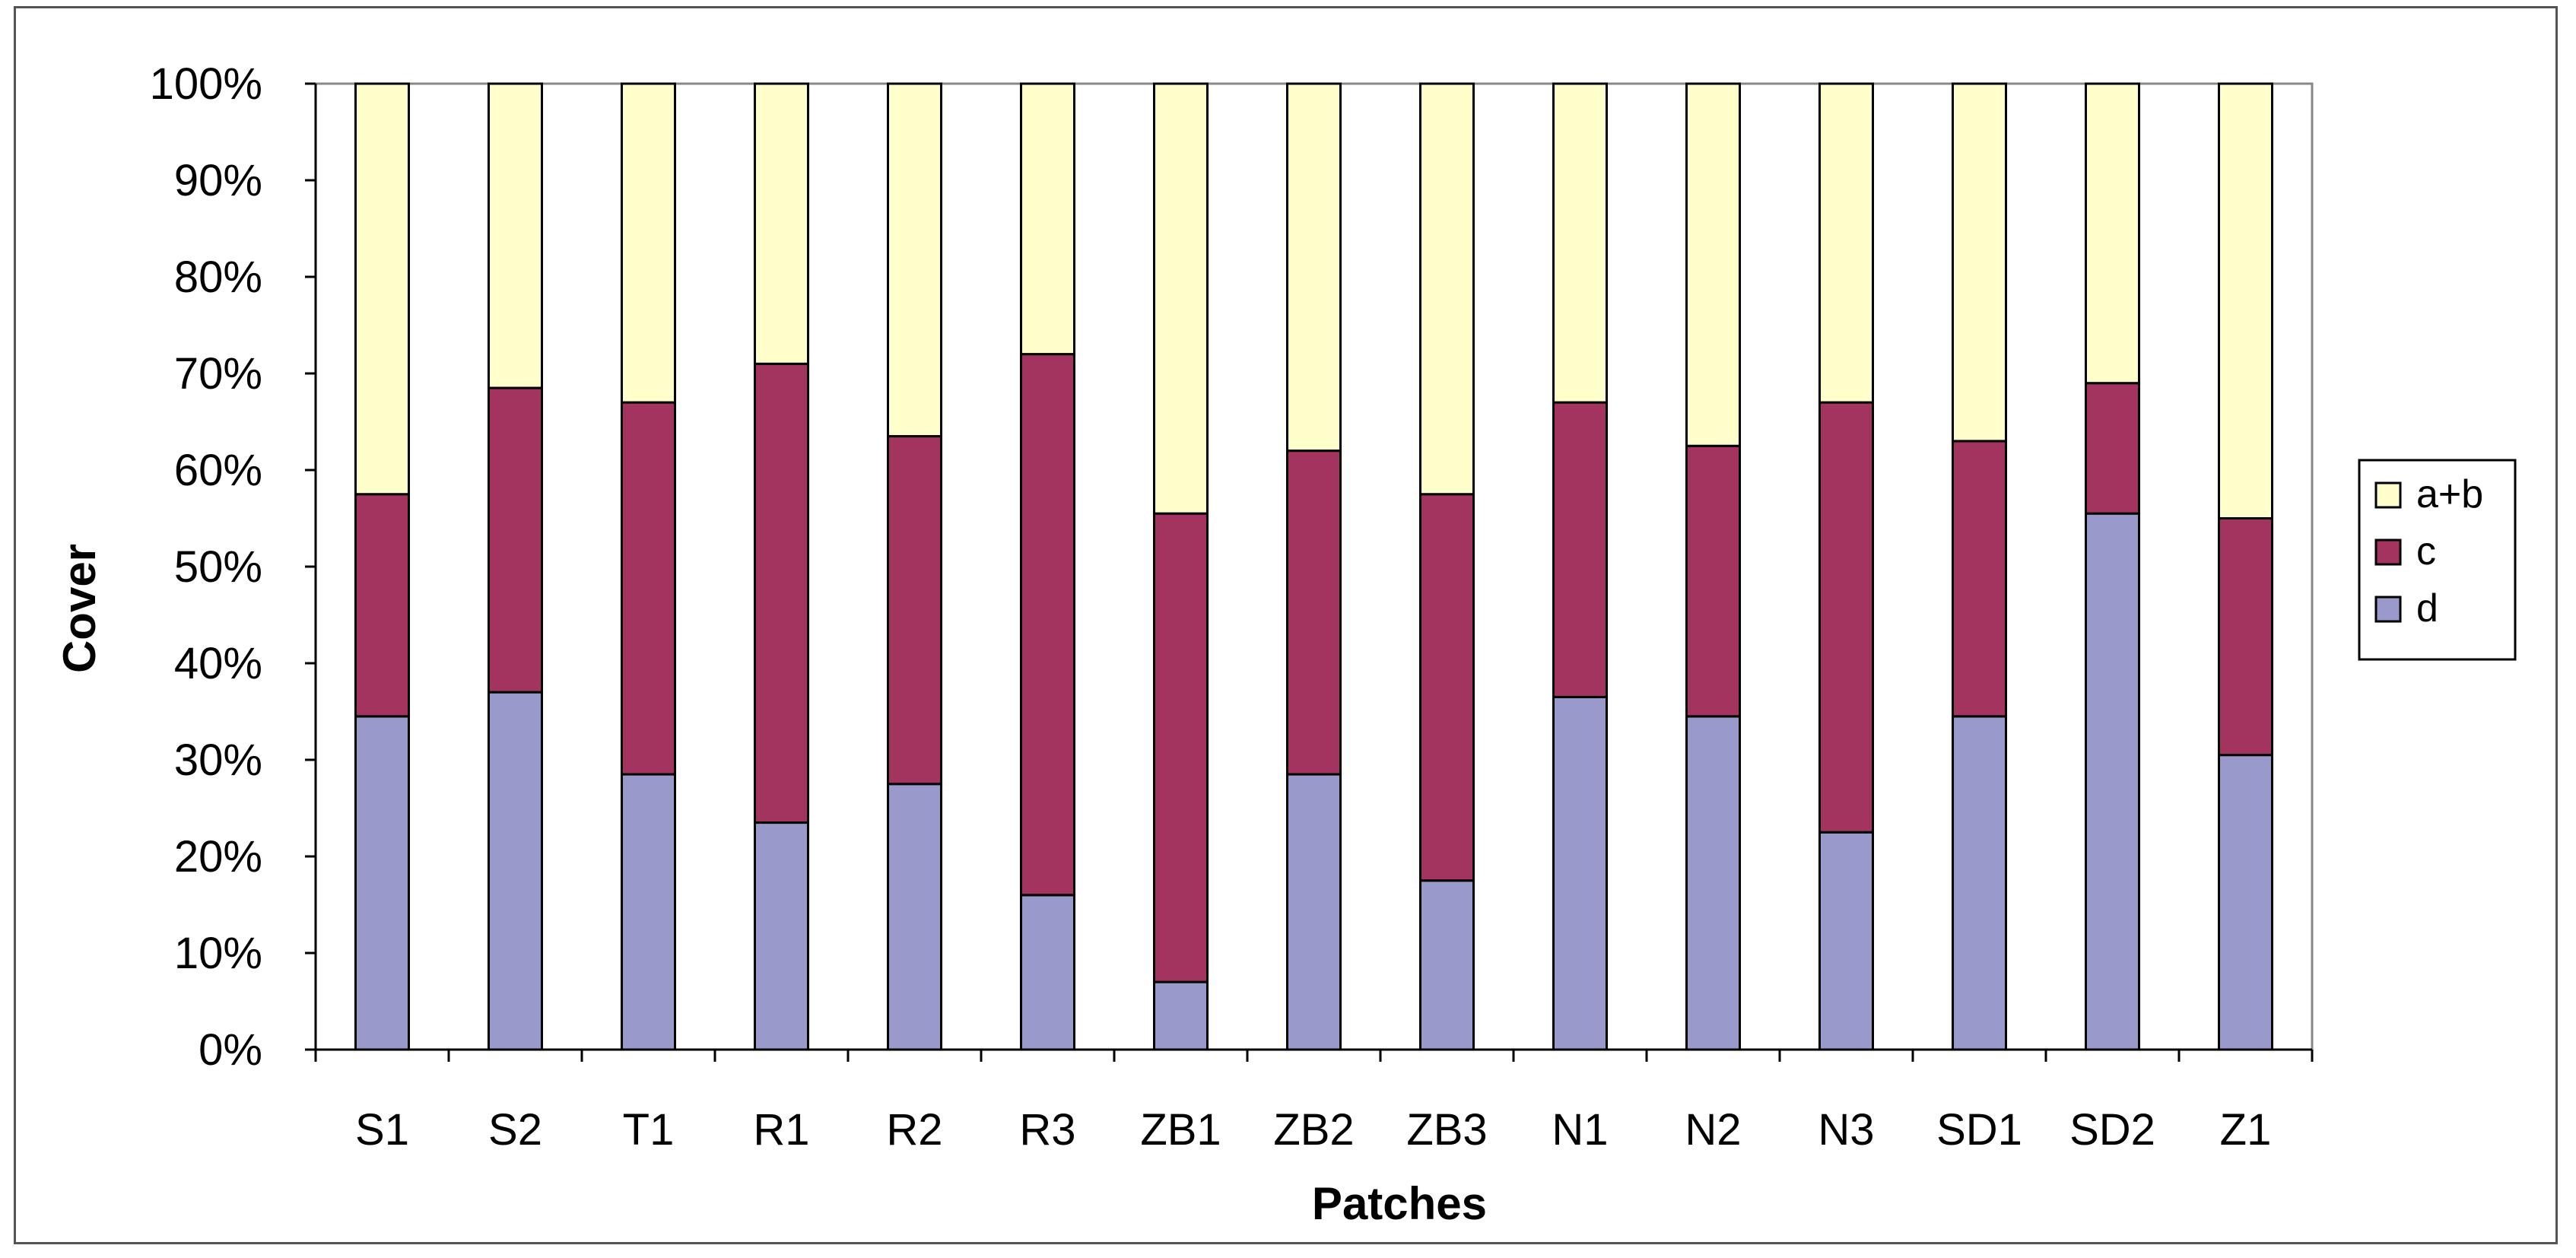 The height and width of the screenshot is (1258, 2576). I want to click on bar-segment-c-ZB2, so click(1314, 613).